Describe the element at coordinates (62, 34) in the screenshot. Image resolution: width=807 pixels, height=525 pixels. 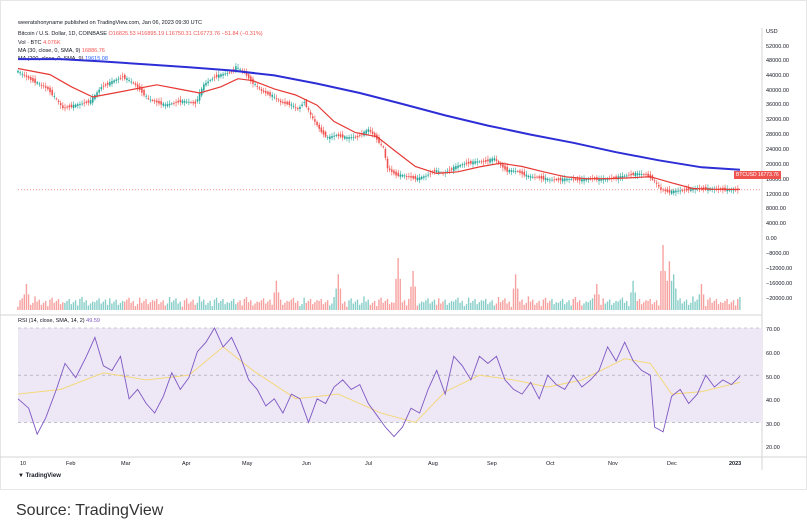
I see `symbol-title: Bitcoin / U.S. Dollar, 1D, COINBASE` at that location.